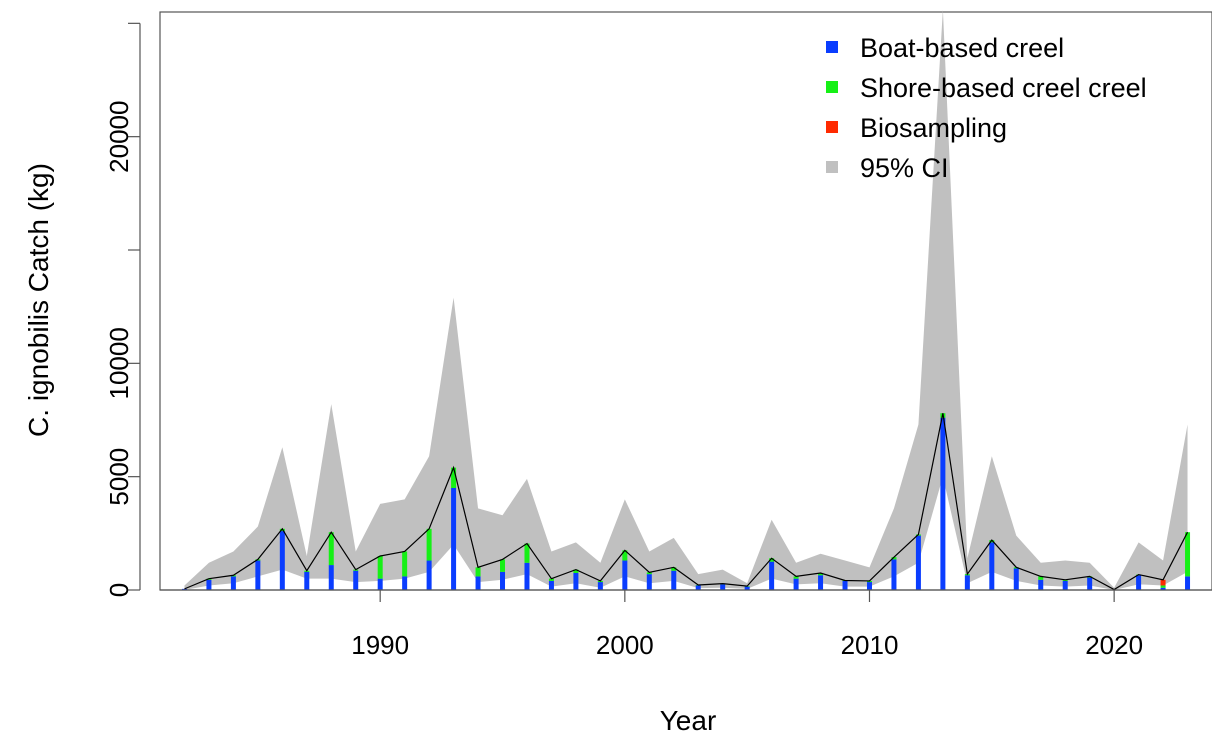 Image resolution: width=1212 pixels, height=736 pixels. I want to click on bar-boat-2014, so click(967, 582).